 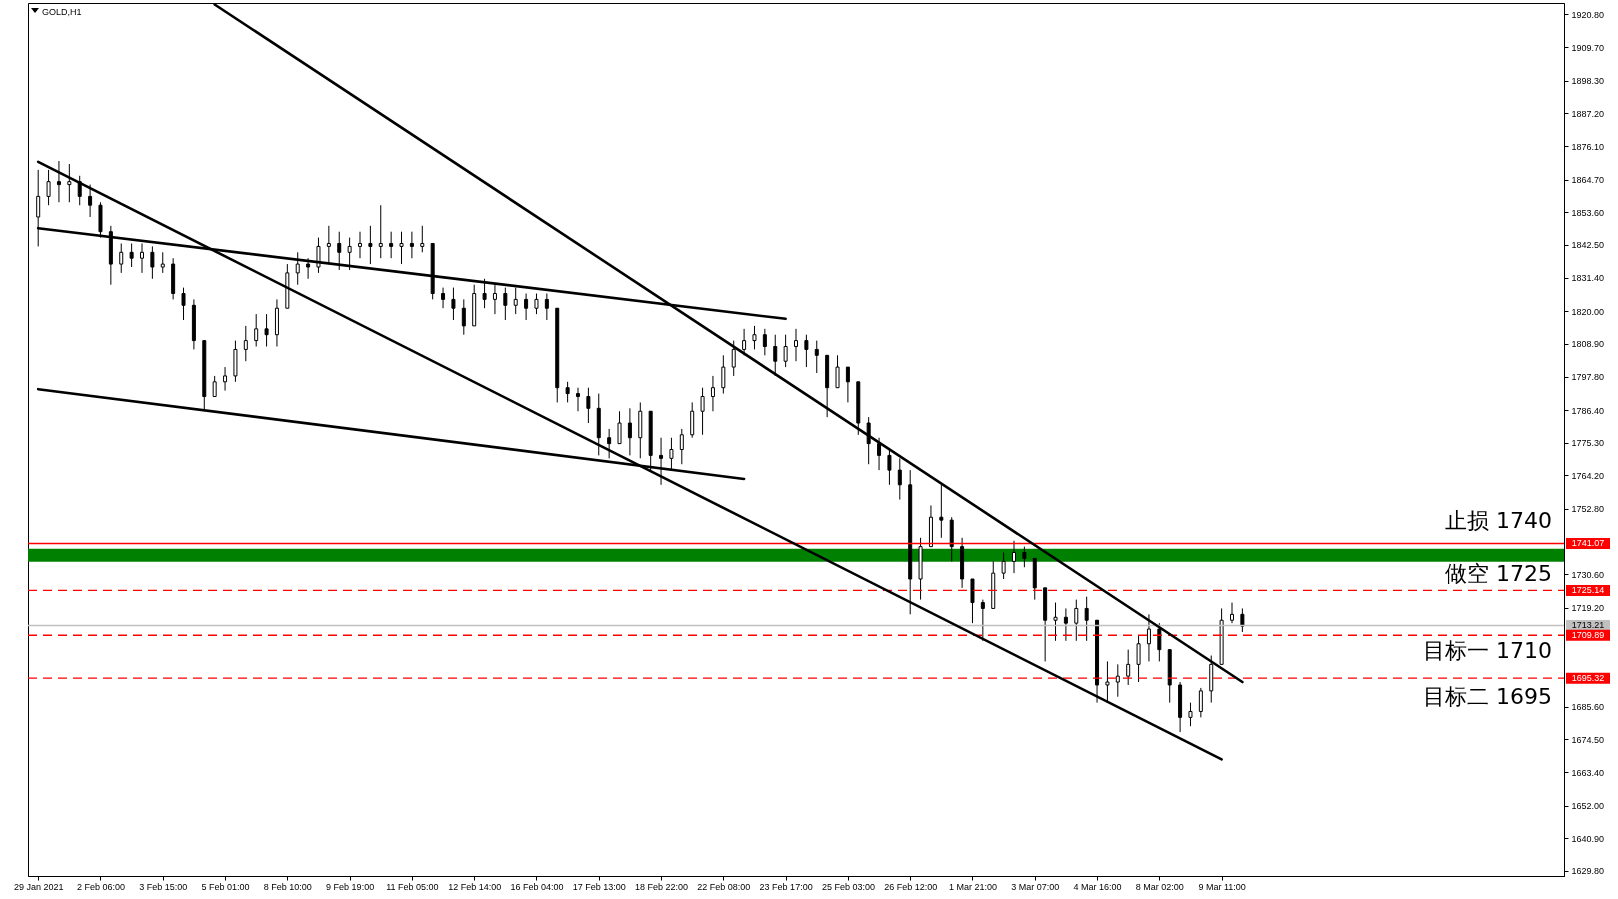 What do you see at coordinates (287, 886) in the screenshot?
I see `x-tick-label: 8 Feb 10:00` at bounding box center [287, 886].